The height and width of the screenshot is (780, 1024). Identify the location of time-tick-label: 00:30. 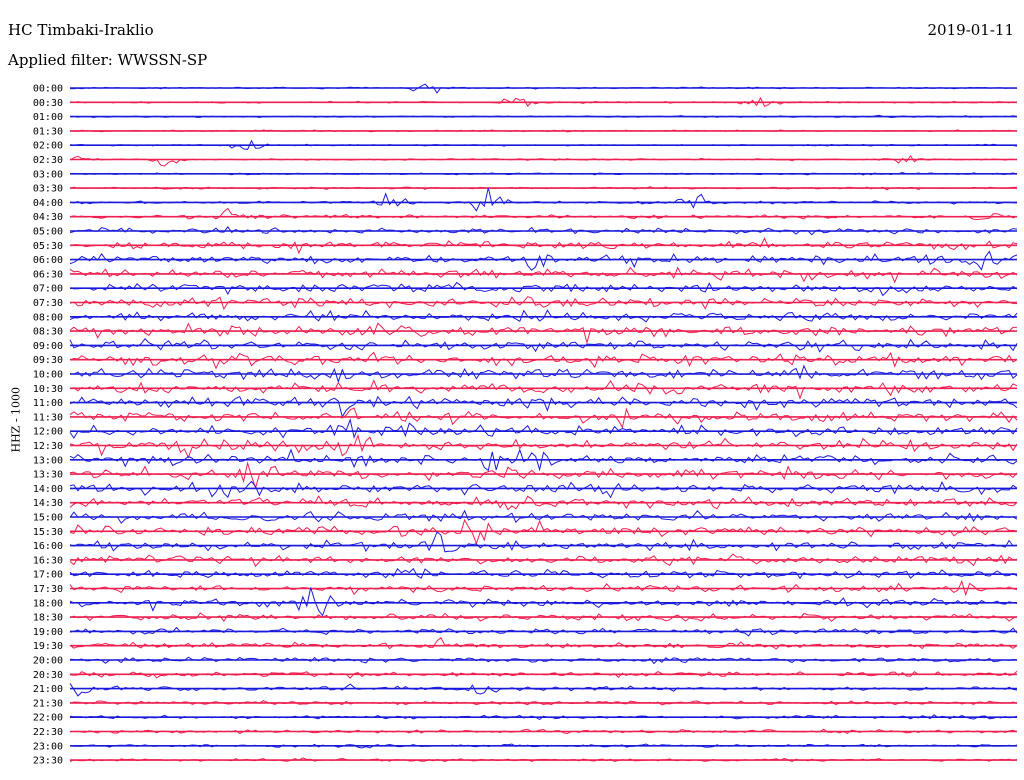
(48, 103).